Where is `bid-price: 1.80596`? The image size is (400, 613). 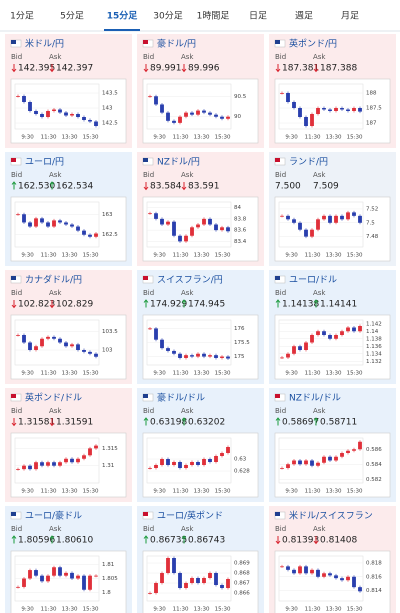
bid-price: 1.80596 is located at coordinates (36, 541).